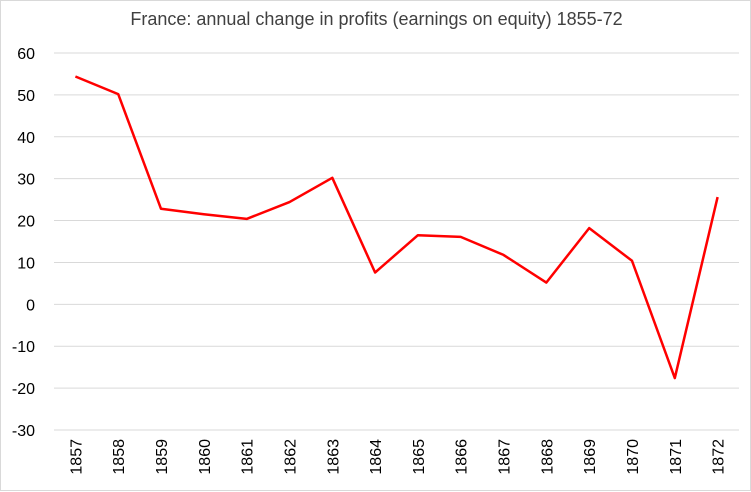 This screenshot has height=492, width=751. Describe the element at coordinates (719, 457) in the screenshot. I see `x-tick-label: 1872` at that location.